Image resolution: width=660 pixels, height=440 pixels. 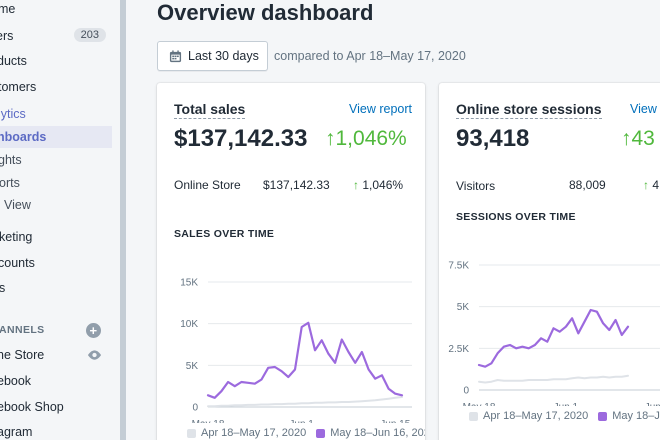 What do you see at coordinates (22, 330) in the screenshot?
I see `sales-channels-label: ANNELS` at bounding box center [22, 330].